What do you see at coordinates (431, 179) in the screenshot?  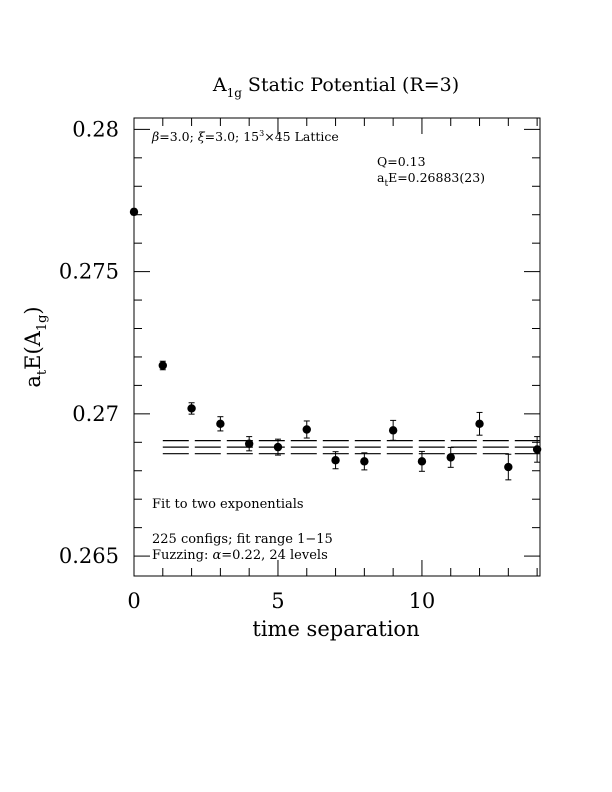 I see `energy-annotation: atE=0.26883(23)` at bounding box center [431, 179].